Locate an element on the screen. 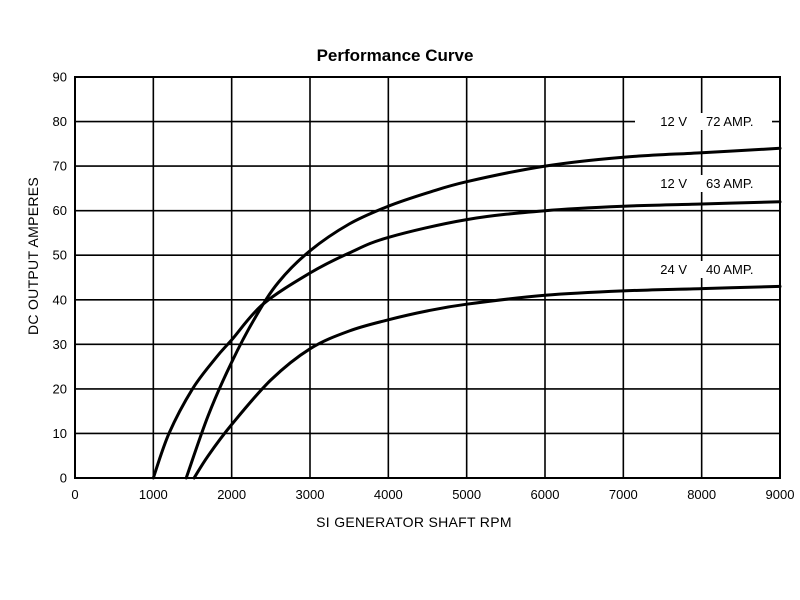 The image size is (800, 600). x-tick-label: 5000 is located at coordinates (466, 494).